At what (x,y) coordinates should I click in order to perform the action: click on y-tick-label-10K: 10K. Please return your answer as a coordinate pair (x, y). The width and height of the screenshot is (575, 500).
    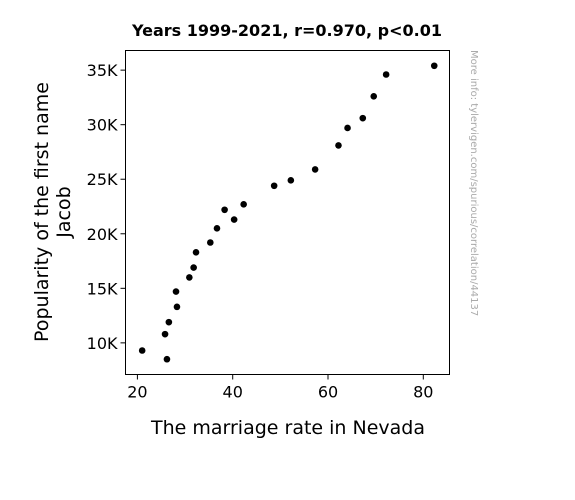
    Looking at the image, I should click on (102, 343).